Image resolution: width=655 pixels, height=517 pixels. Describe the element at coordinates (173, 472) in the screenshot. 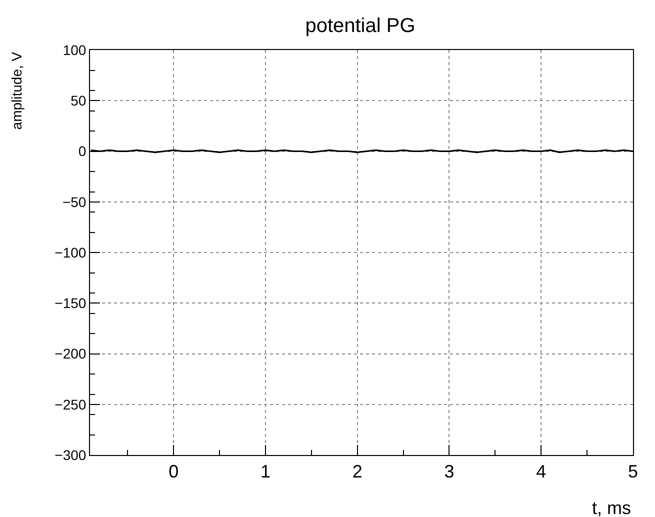

I see `x-tick-label: 0` at that location.